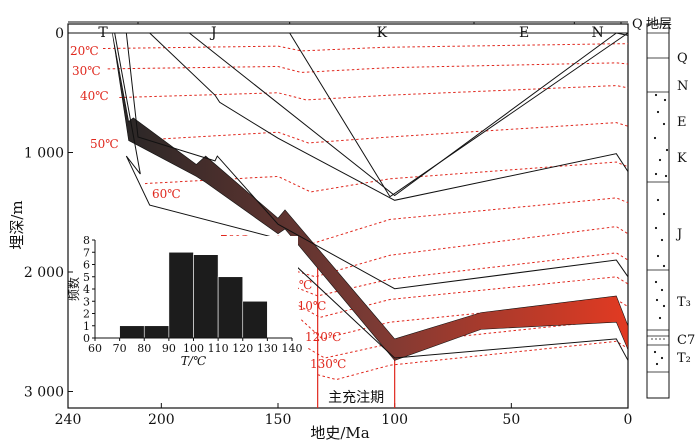 The width and height of the screenshot is (700, 440). Describe the element at coordinates (194, 361) in the screenshot. I see `histogram-x-label: T/℃` at that location.